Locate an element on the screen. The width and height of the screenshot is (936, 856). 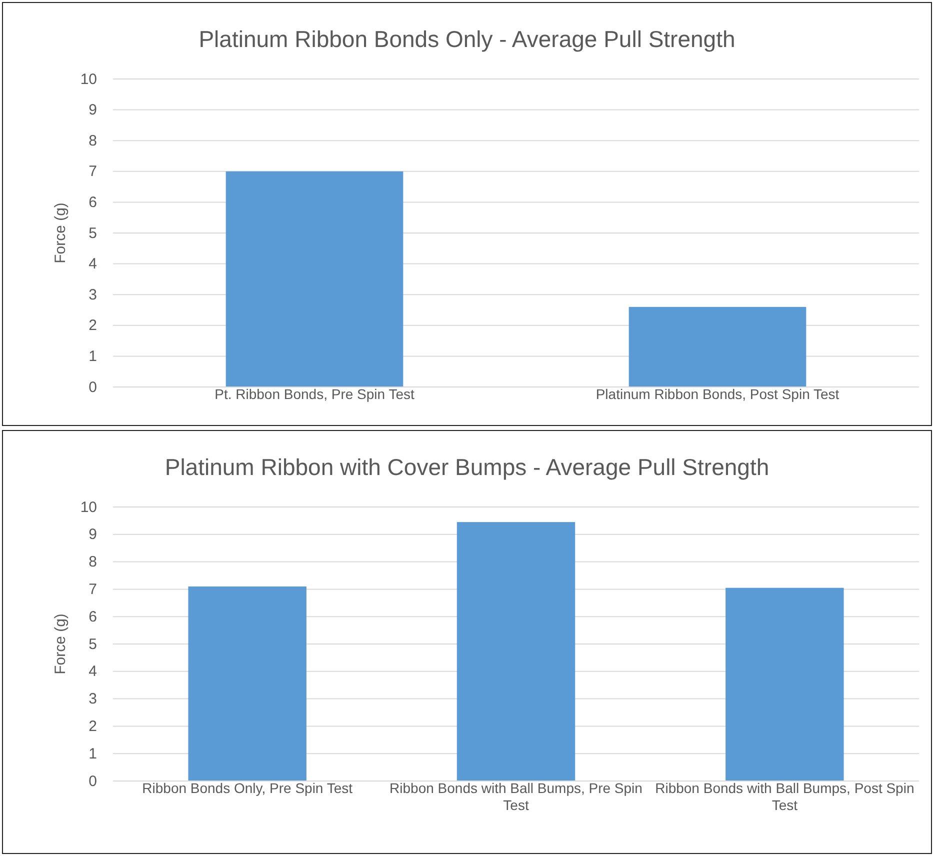
x-tick-label: Pt. Ribbon Bonds, Pre Spin Test is located at coordinates (314, 394).